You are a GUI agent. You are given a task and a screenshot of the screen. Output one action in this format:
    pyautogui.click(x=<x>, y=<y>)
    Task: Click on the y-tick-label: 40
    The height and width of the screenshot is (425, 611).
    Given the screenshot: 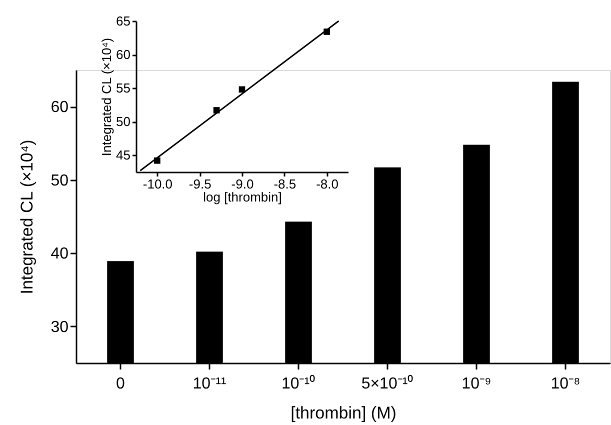 What is the action you would take?
    pyautogui.click(x=59, y=254)
    